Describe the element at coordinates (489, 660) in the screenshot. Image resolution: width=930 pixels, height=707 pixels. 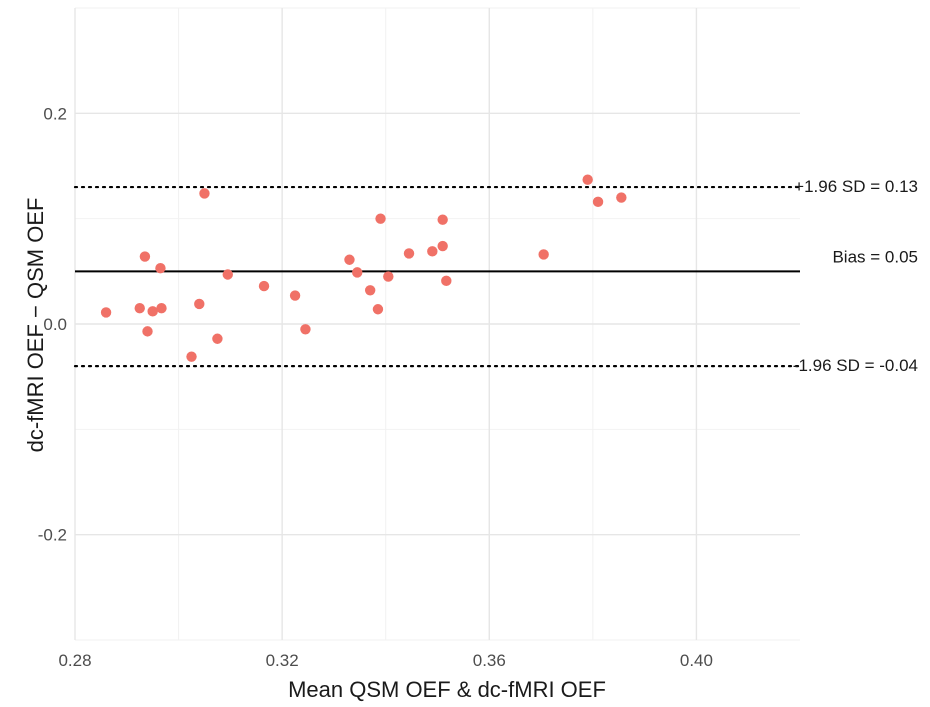
I see `x-tick-label: 0.36` at that location.